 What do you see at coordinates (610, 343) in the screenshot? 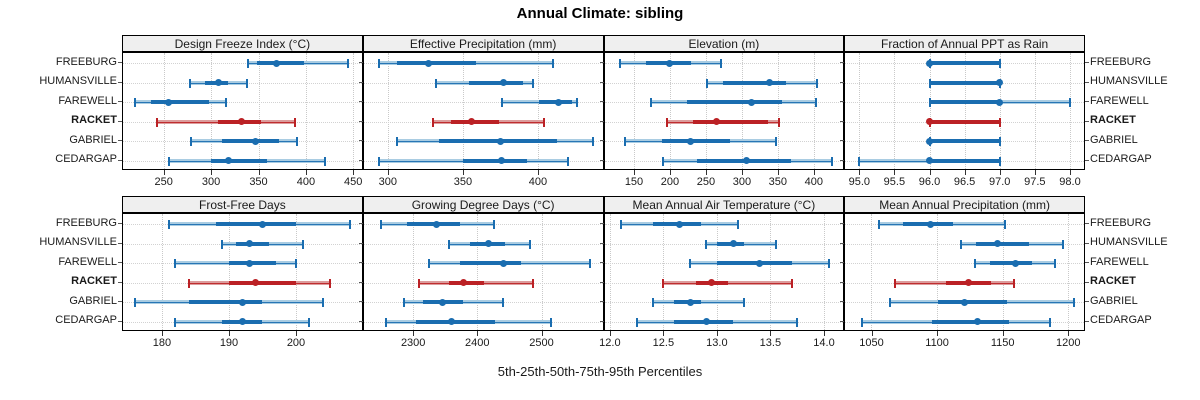
I see `x-tick-label-mean-annual-air-temperature-c: 12.0` at bounding box center [610, 343].